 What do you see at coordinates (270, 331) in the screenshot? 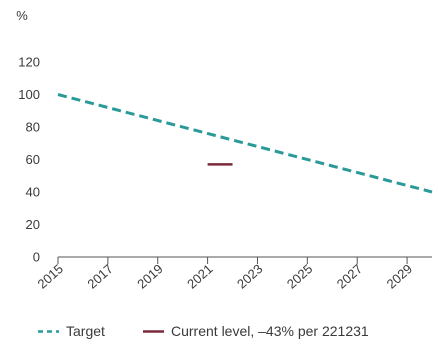
I see `legend-label: Current level, –43% per 221231` at bounding box center [270, 331].